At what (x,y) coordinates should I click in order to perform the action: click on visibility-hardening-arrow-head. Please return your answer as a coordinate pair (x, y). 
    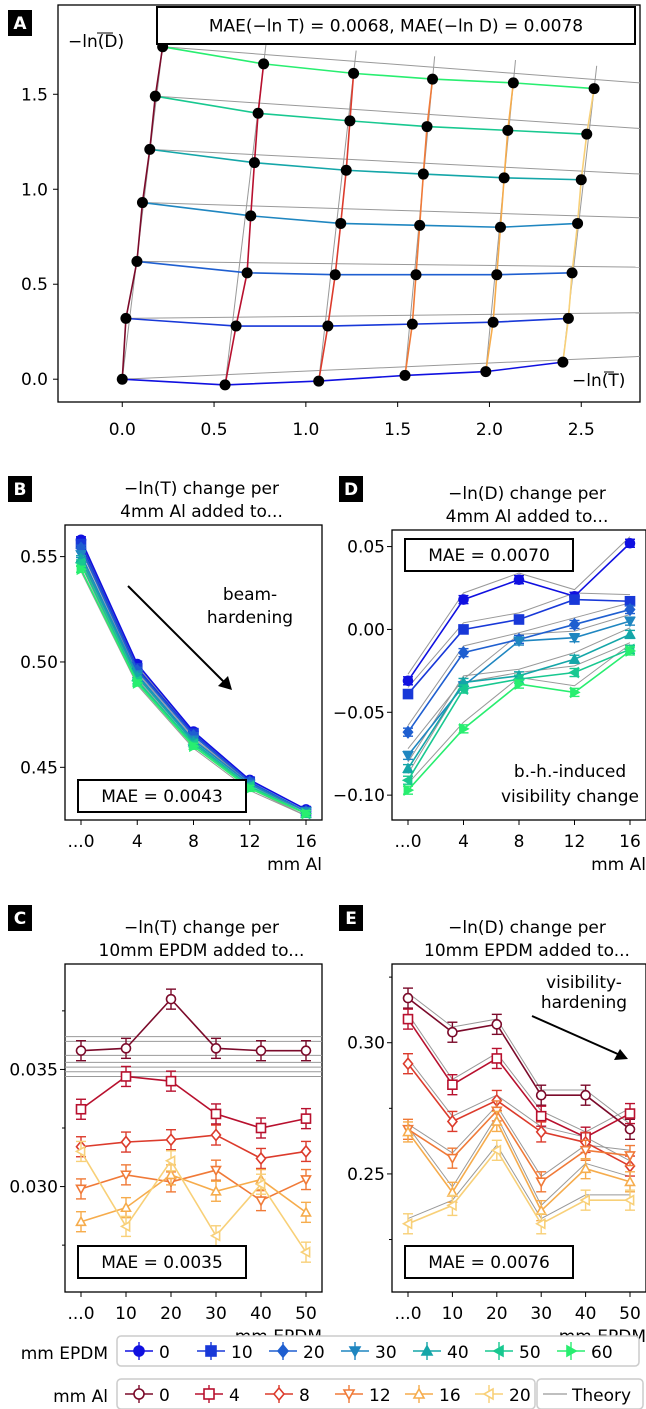
    Looking at the image, I should click on (621, 1054).